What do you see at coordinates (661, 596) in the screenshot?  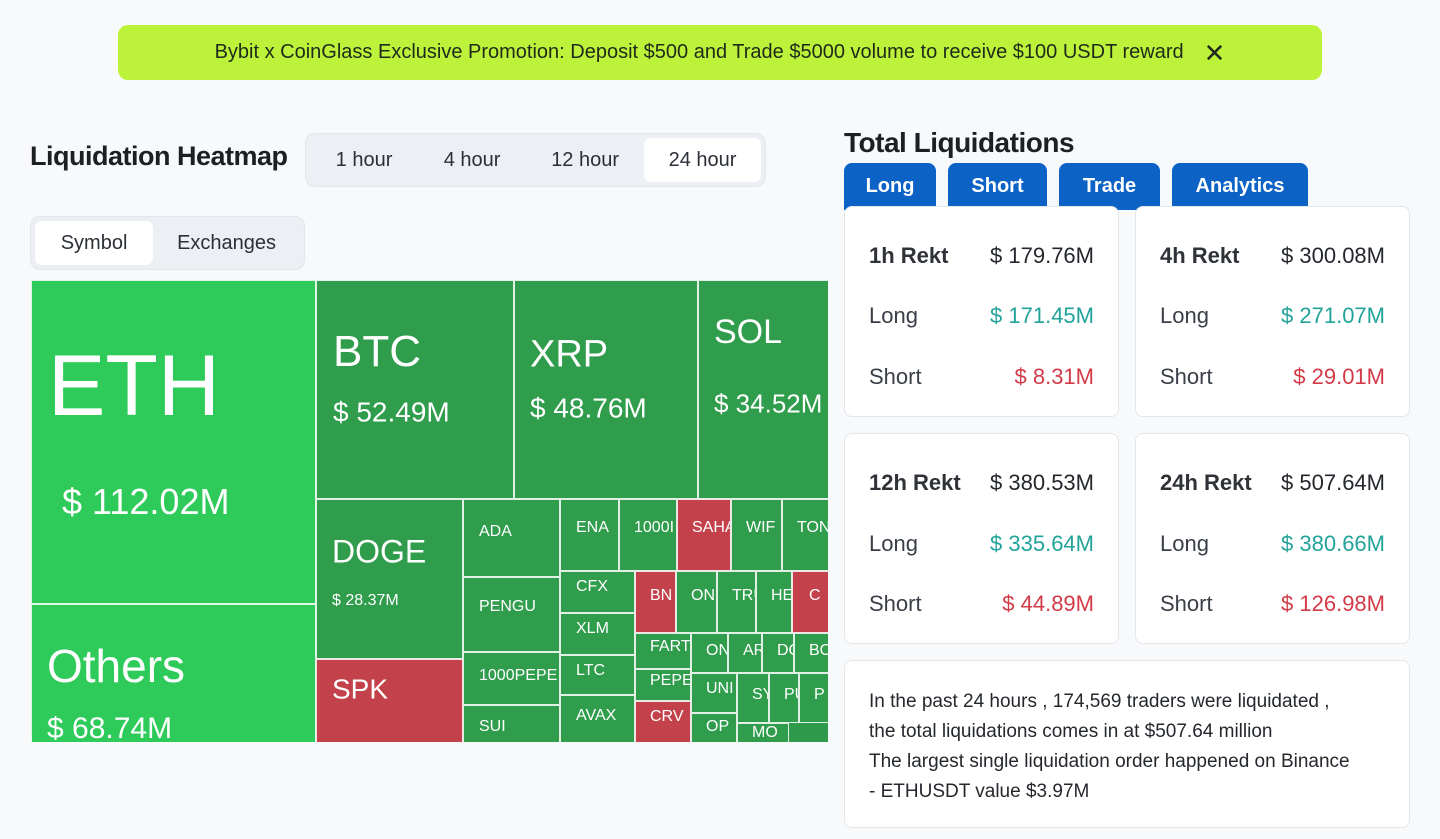 I see `tile-symbol: BN` at bounding box center [661, 596].